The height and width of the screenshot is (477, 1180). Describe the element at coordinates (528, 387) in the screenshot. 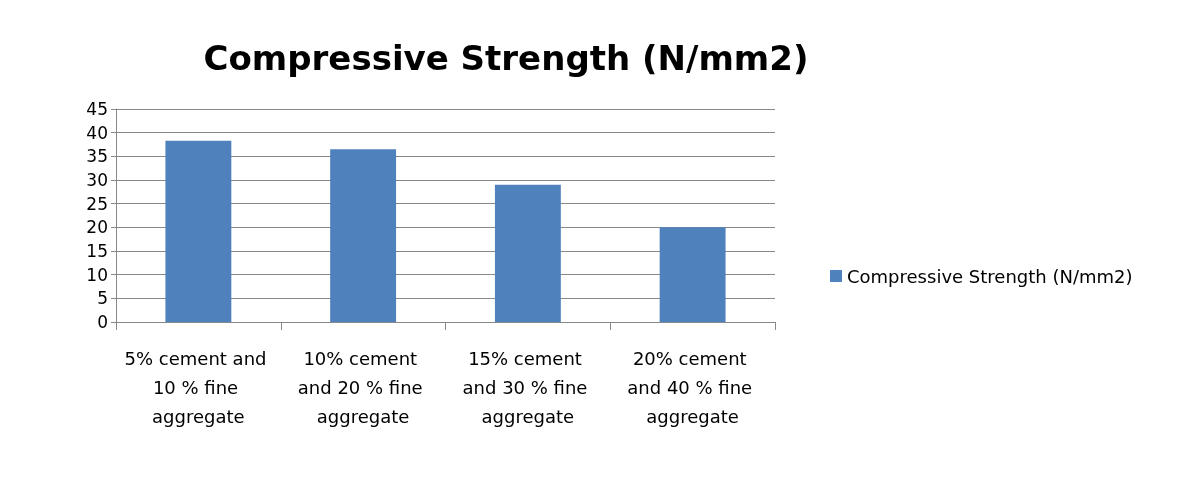

I see `x-tick-label: 15% cement and 30 % fine aggregate` at that location.